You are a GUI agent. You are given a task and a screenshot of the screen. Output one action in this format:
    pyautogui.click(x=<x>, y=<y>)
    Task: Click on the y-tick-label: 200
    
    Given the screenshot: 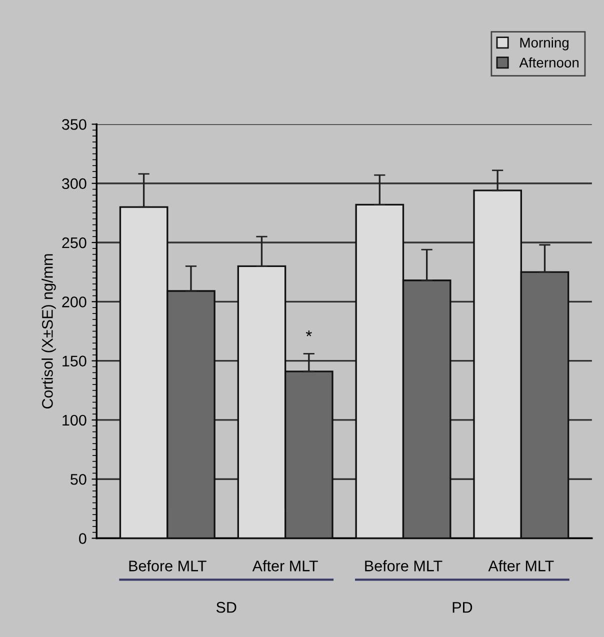 What is the action you would take?
    pyautogui.click(x=74, y=302)
    